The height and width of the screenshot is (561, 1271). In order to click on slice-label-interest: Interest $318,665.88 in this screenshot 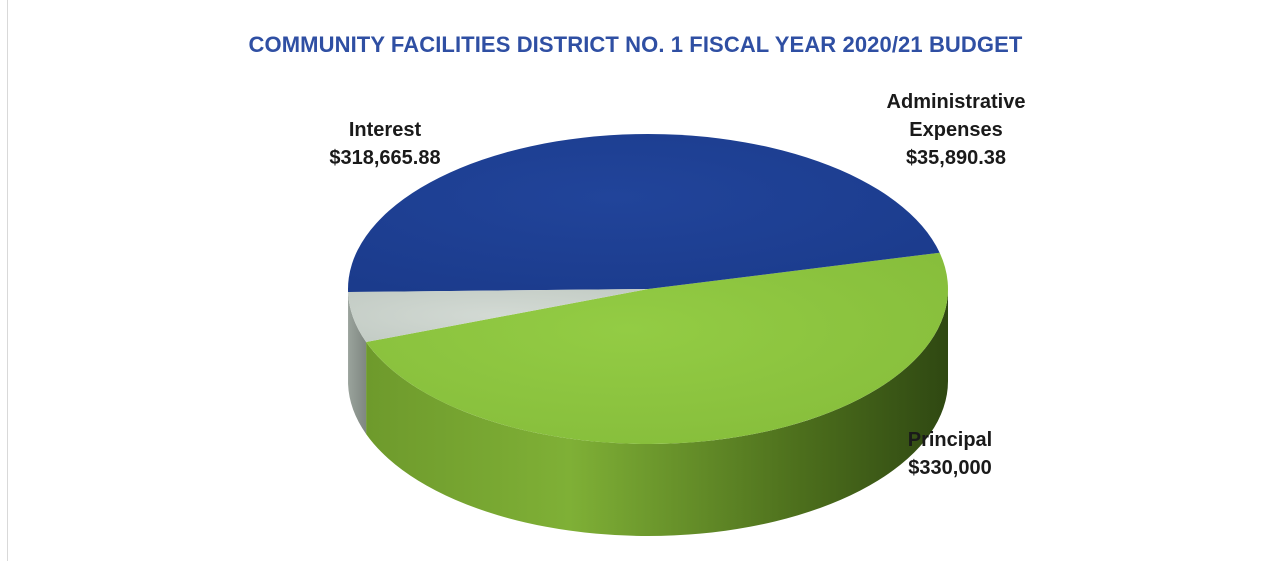, I will do `click(385, 144)`.